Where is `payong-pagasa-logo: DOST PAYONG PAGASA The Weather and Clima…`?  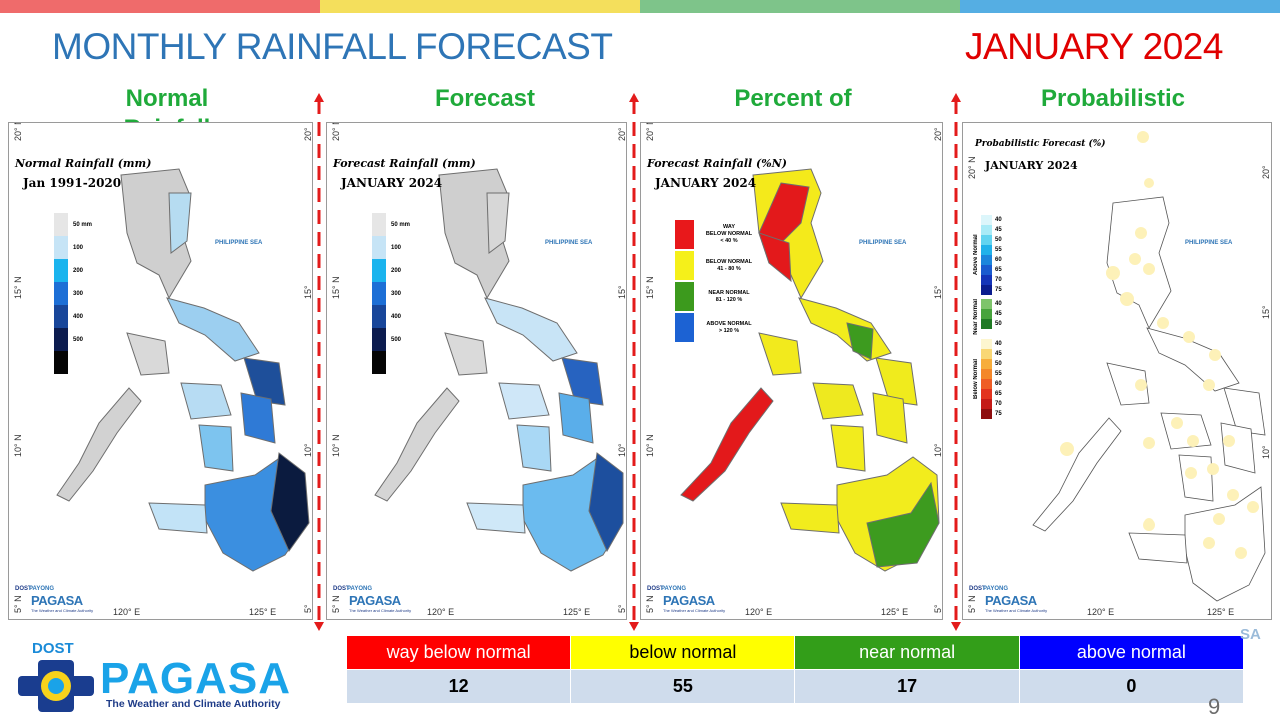 payong-pagasa-logo: DOST PAYONG PAGASA The Weather and Clima… is located at coordinates (381, 599).